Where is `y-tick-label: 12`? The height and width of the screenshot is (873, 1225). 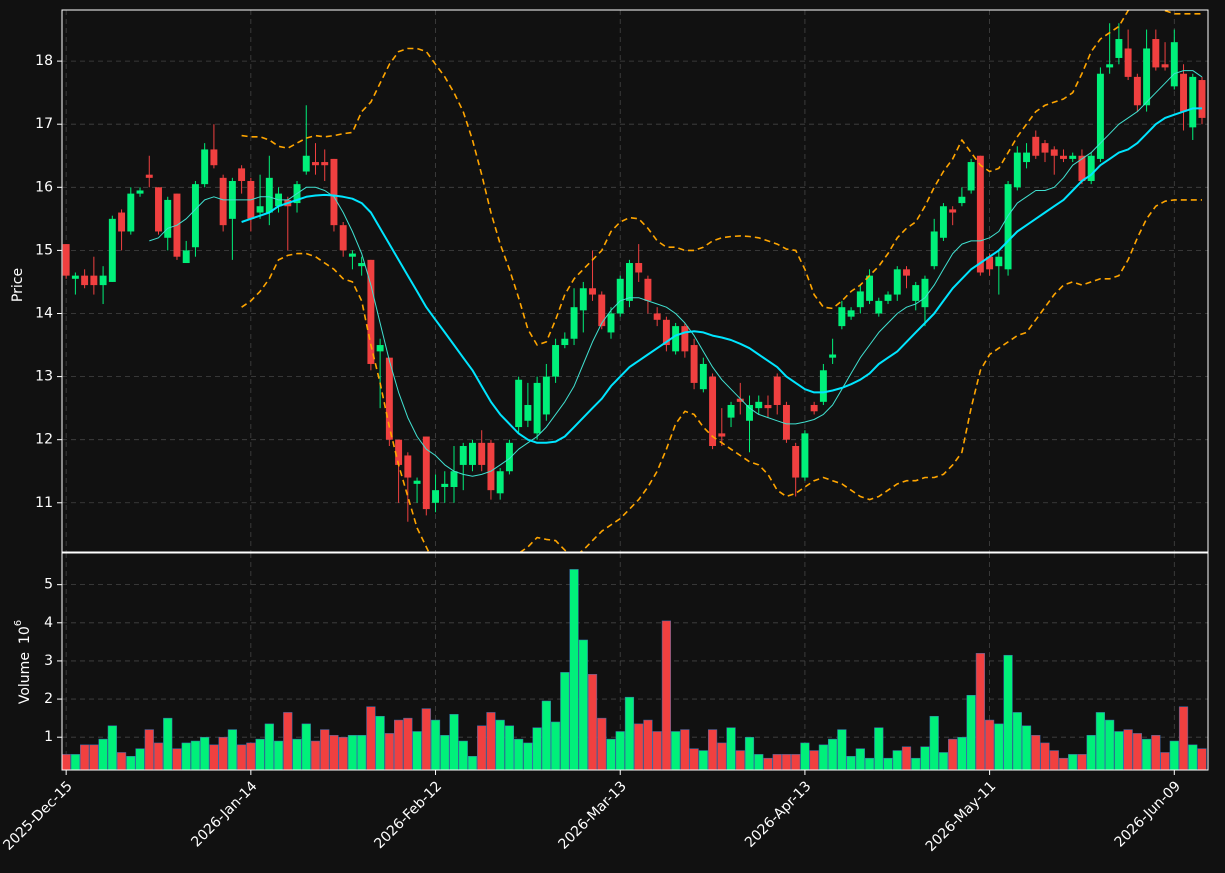 y-tick-label: 12 is located at coordinates (44, 440).